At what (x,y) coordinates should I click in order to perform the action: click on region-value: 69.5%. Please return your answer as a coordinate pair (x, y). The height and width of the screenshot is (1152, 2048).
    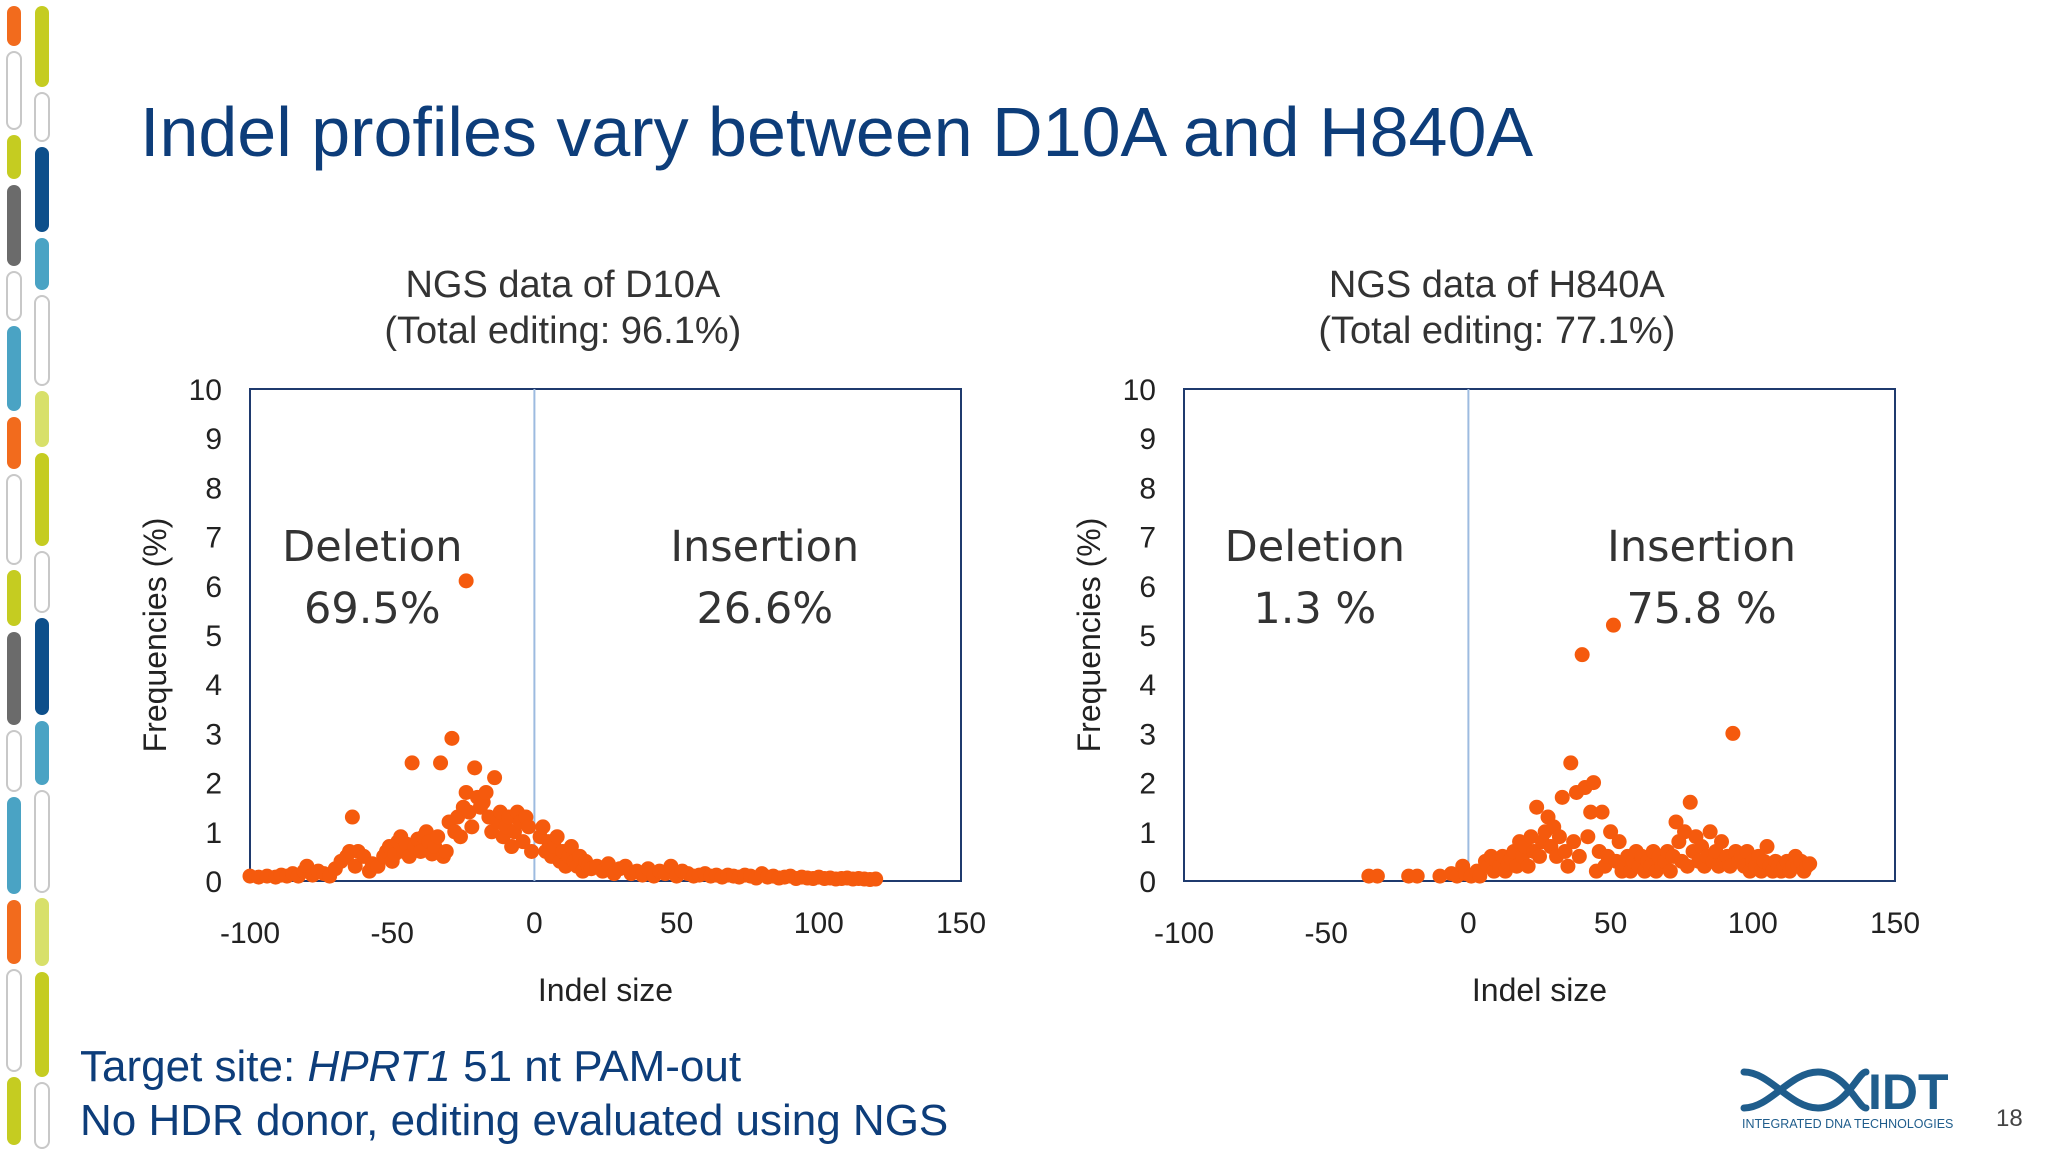
    Looking at the image, I should click on (372, 609).